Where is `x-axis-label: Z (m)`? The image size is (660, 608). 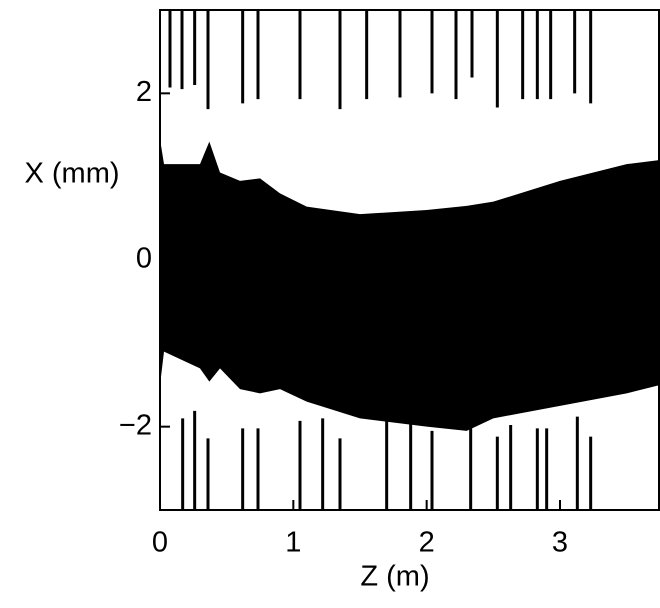 x-axis-label: Z (m) is located at coordinates (394, 577).